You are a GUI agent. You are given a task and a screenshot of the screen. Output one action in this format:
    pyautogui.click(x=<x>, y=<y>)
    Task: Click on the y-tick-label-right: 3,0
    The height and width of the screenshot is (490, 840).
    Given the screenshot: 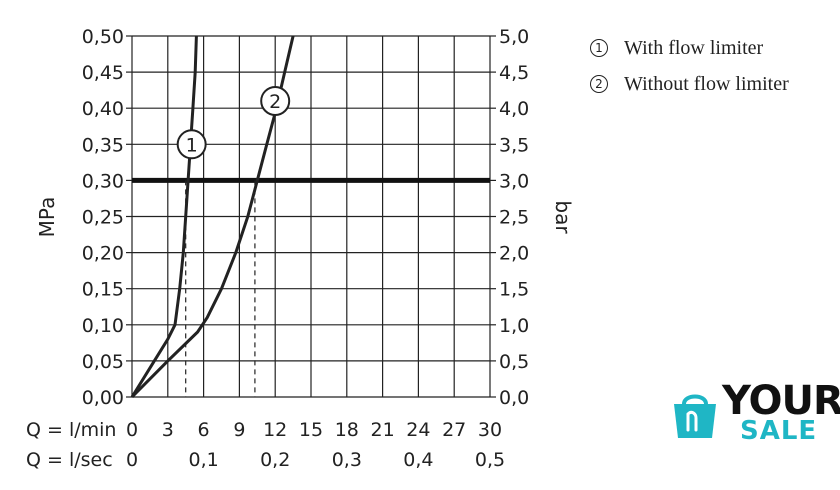 What is the action you would take?
    pyautogui.click(x=514, y=181)
    